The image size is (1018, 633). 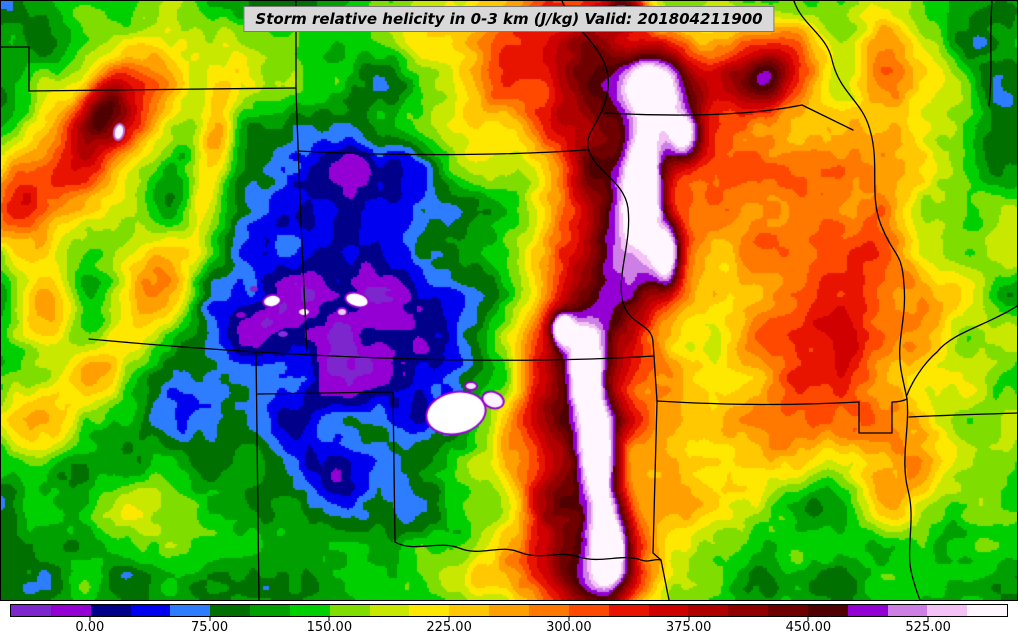 I want to click on colorbar-tick-label: 150.00, so click(x=329, y=626).